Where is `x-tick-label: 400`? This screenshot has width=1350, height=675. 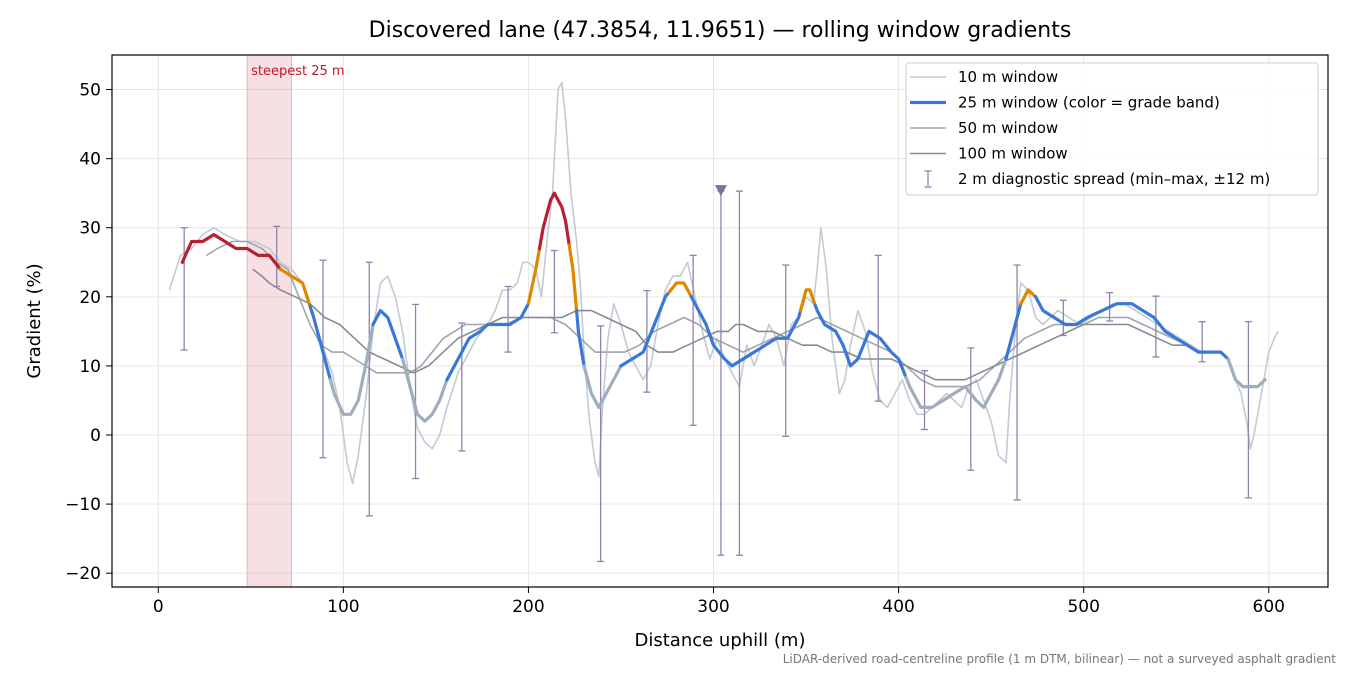 x-tick-label: 400 is located at coordinates (898, 607).